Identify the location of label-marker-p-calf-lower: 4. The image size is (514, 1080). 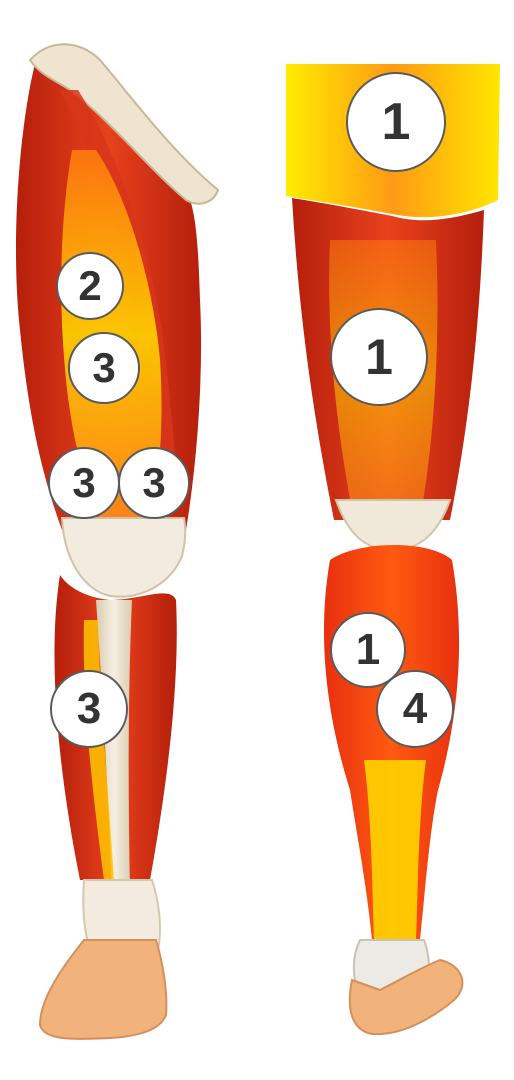
(415, 709).